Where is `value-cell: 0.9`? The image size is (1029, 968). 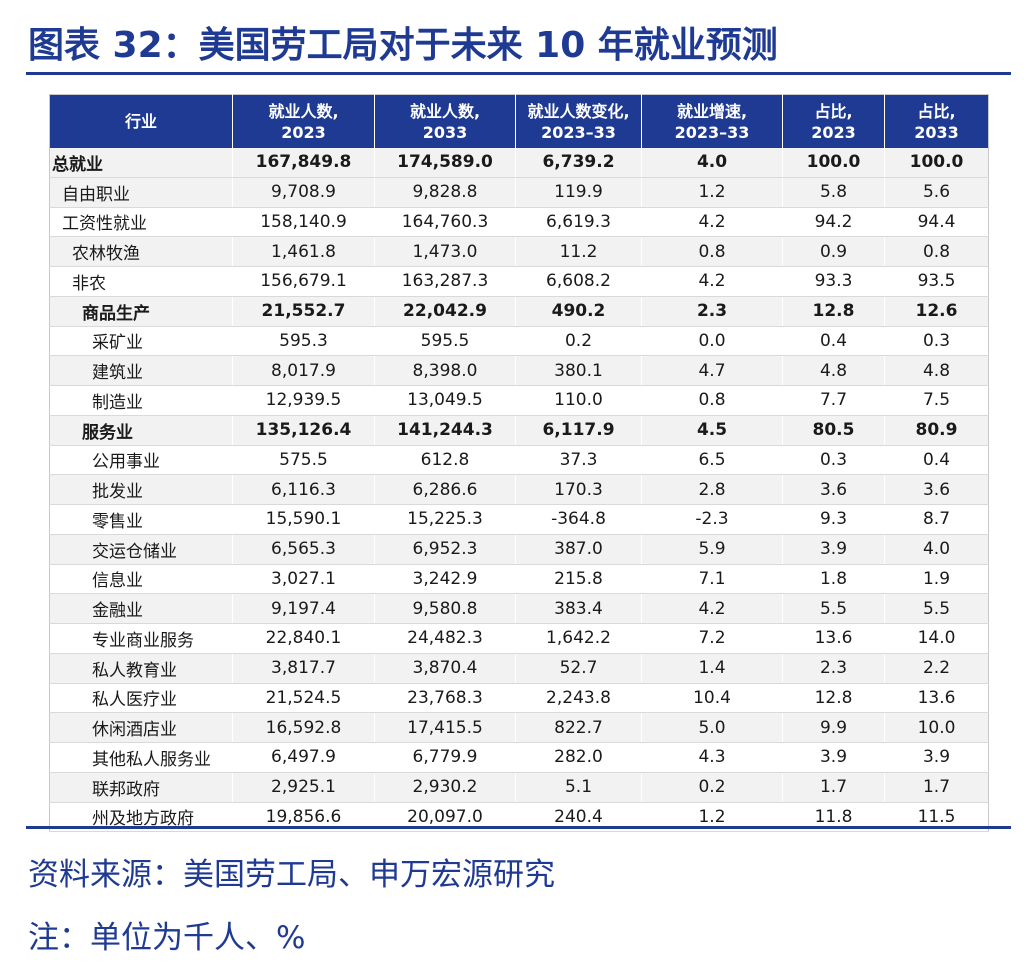
value-cell: 0.9 is located at coordinates (833, 251).